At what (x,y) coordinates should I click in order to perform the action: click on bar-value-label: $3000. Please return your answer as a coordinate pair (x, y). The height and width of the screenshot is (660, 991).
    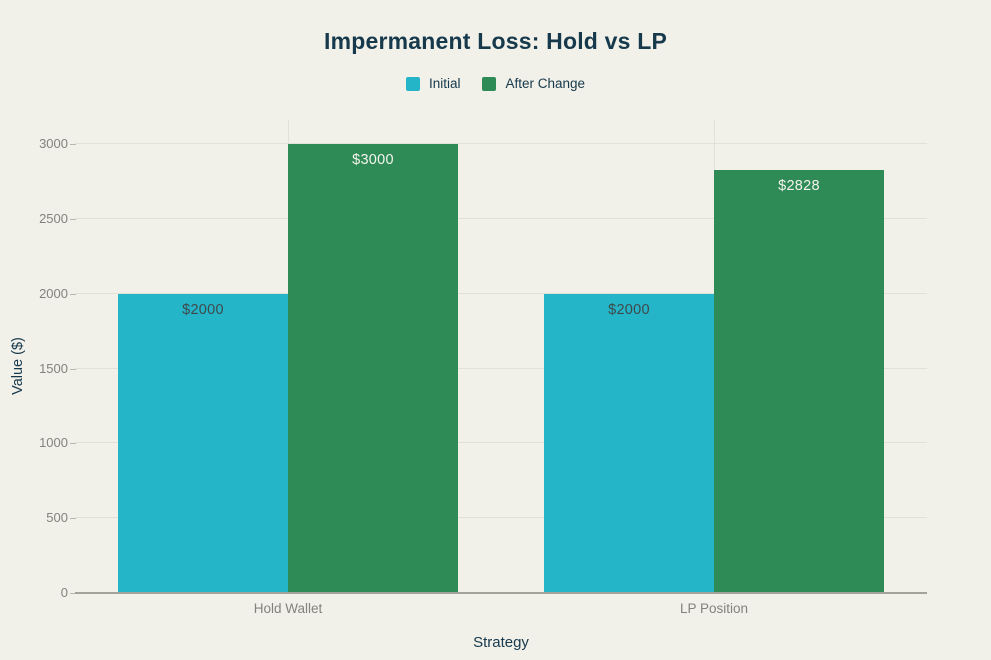
    Looking at the image, I should click on (373, 160).